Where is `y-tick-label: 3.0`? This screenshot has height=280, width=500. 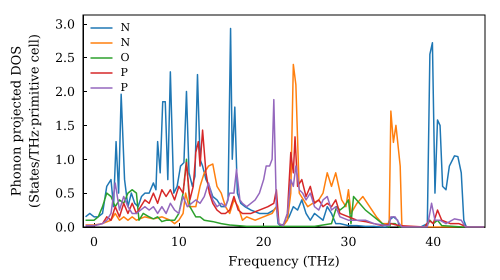
y-tick-label: 3.0 is located at coordinates (65, 24).